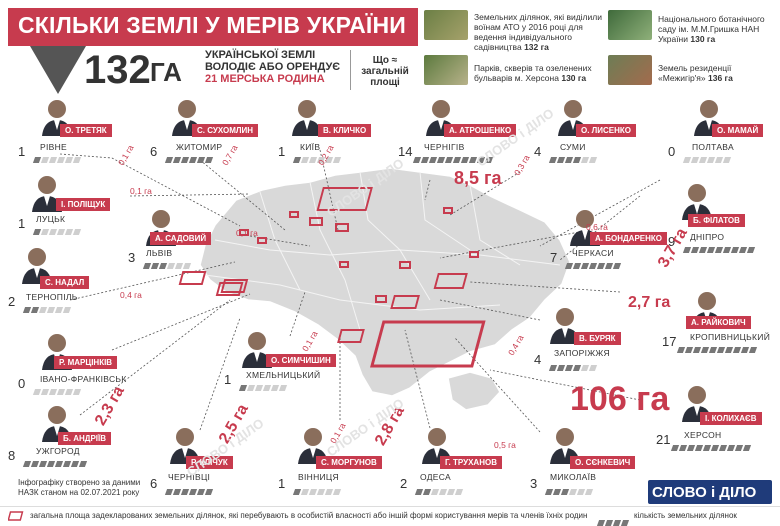  What do you see at coordinates (22, 383) in the screenshot?
I see `parcel-count: 0` at bounding box center [22, 383].